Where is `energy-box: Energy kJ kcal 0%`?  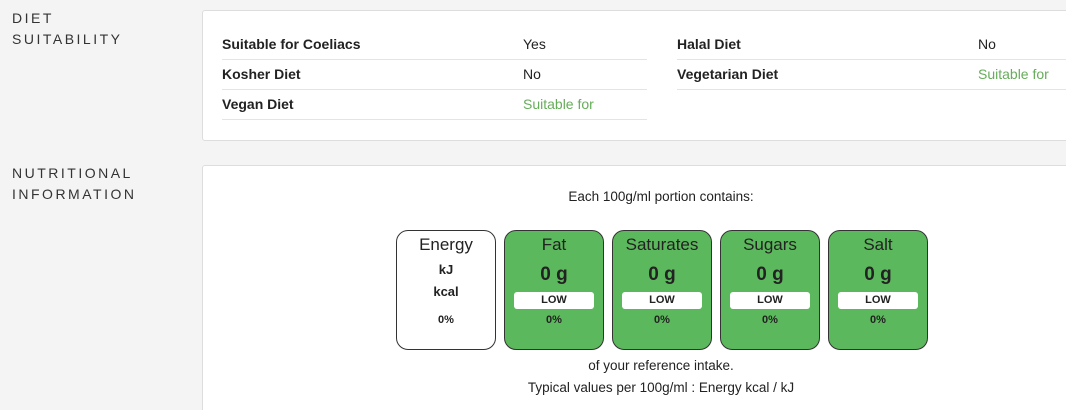 energy-box: Energy kJ kcal 0% is located at coordinates (446, 290).